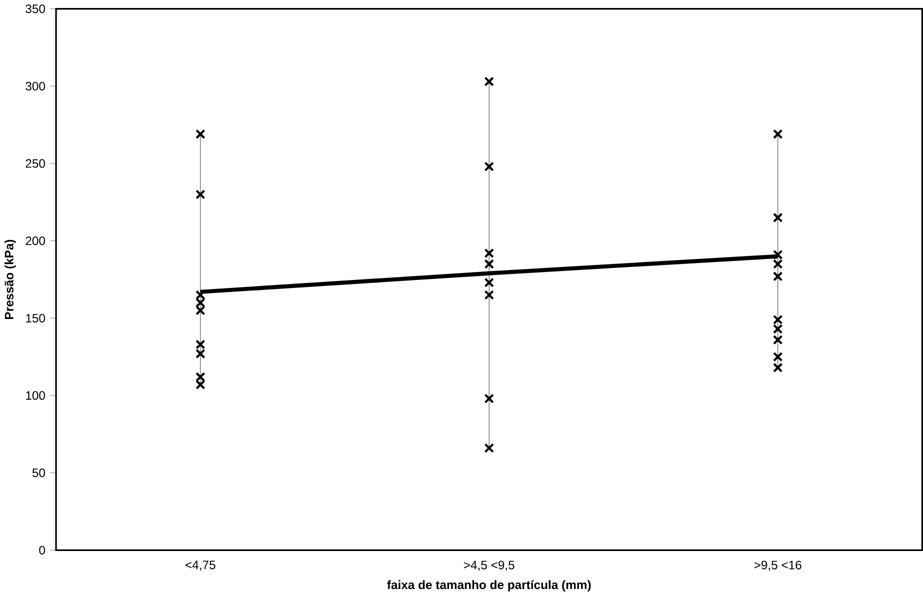  Describe the element at coordinates (36, 395) in the screenshot. I see `y-tick-label: 100` at that location.